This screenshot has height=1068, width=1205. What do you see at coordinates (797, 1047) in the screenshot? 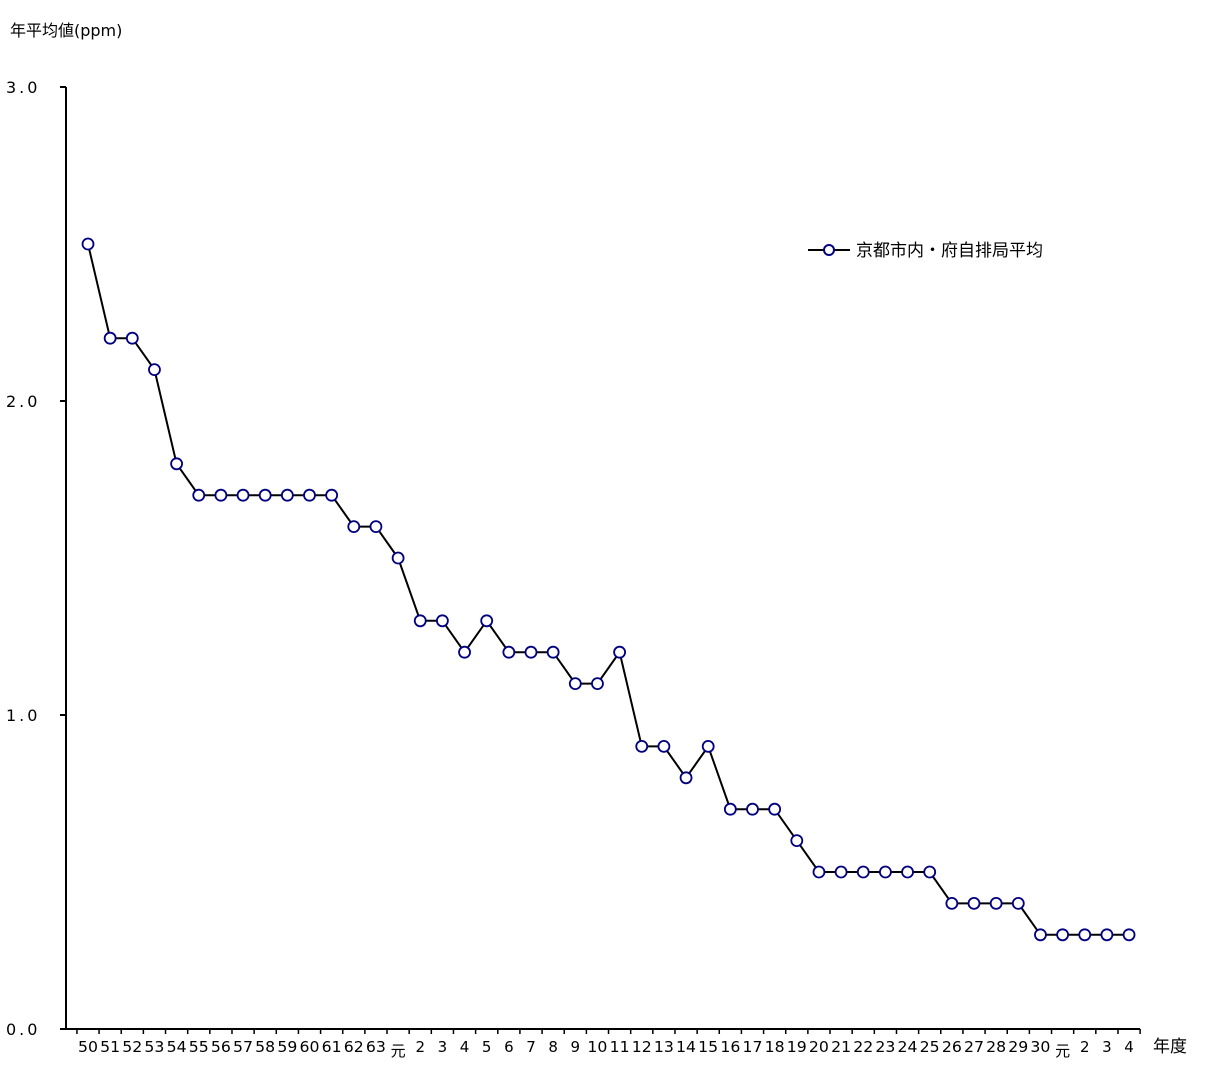
I see `x-tick-label: 19` at bounding box center [797, 1047].